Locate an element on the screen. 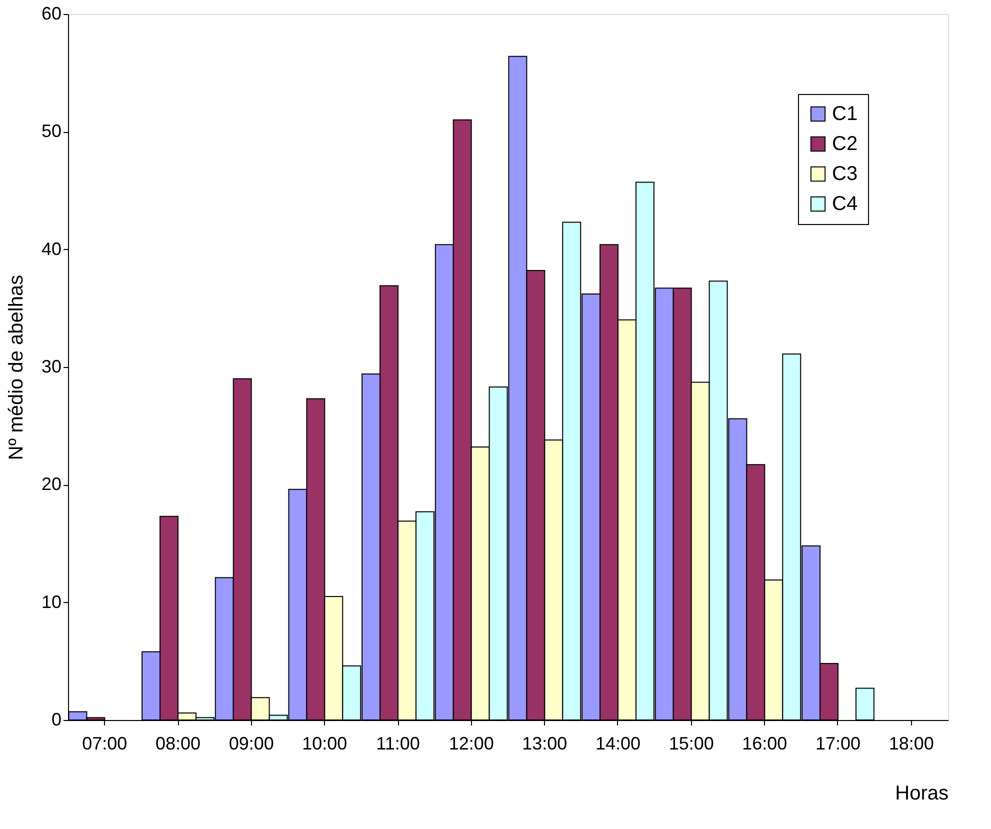 This screenshot has width=991, height=829. x-tick-label: 16:00 is located at coordinates (765, 744).